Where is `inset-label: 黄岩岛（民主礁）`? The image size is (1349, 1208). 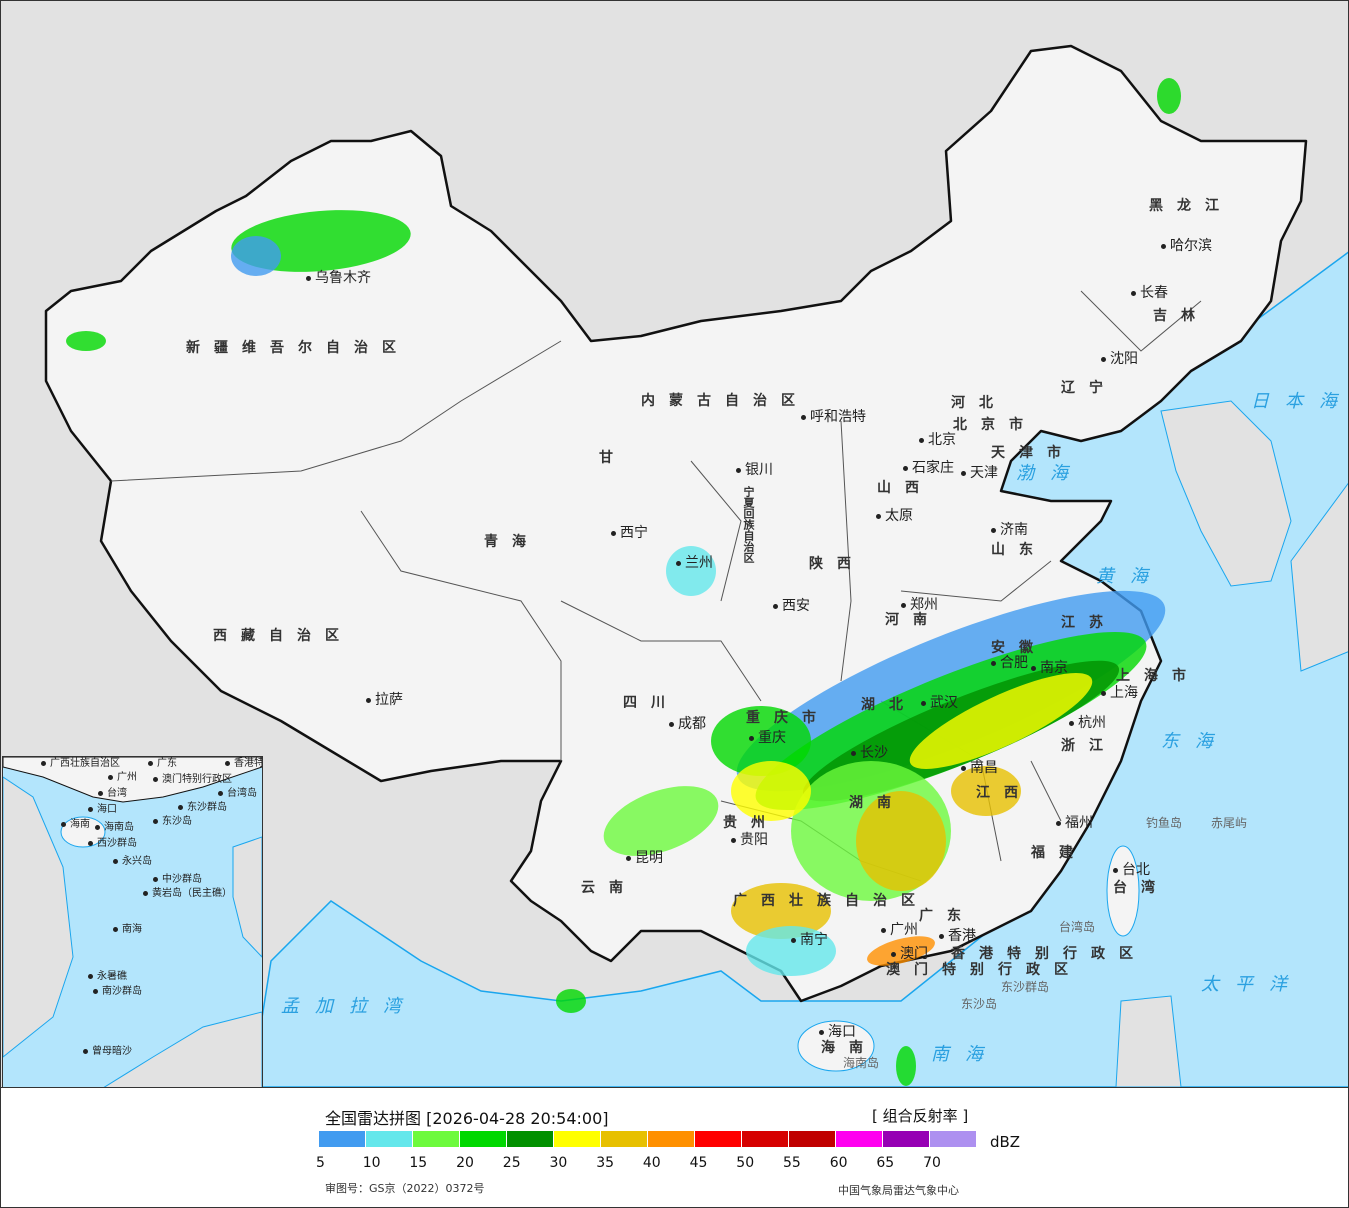 inset-label: 黄岩岛（民主礁） is located at coordinates (187, 894).